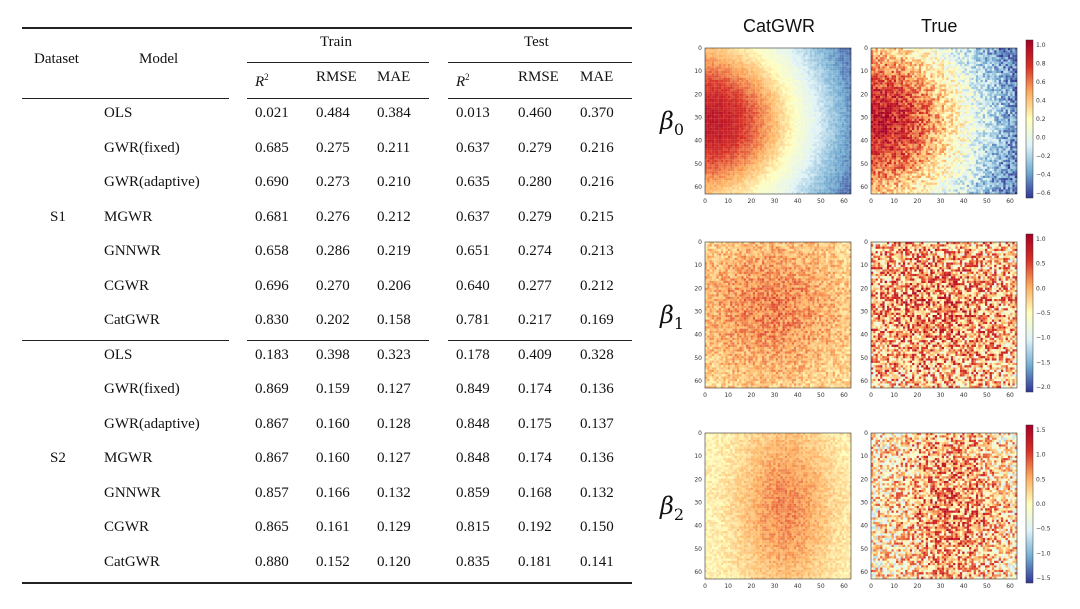  What do you see at coordinates (262, 79) in the screenshot?
I see `header-train-r2: R2` at bounding box center [262, 79].